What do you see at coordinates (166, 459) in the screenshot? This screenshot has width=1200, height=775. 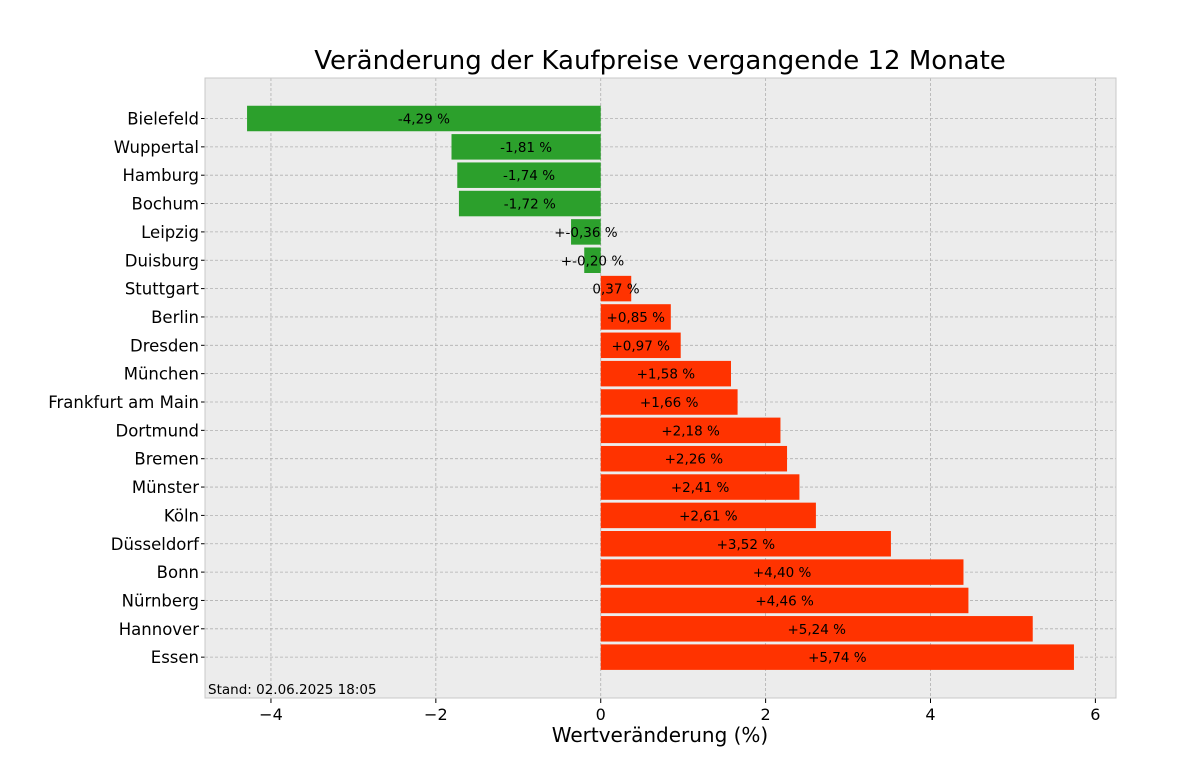 I see `y-tick-label: Bremen` at bounding box center [166, 459].